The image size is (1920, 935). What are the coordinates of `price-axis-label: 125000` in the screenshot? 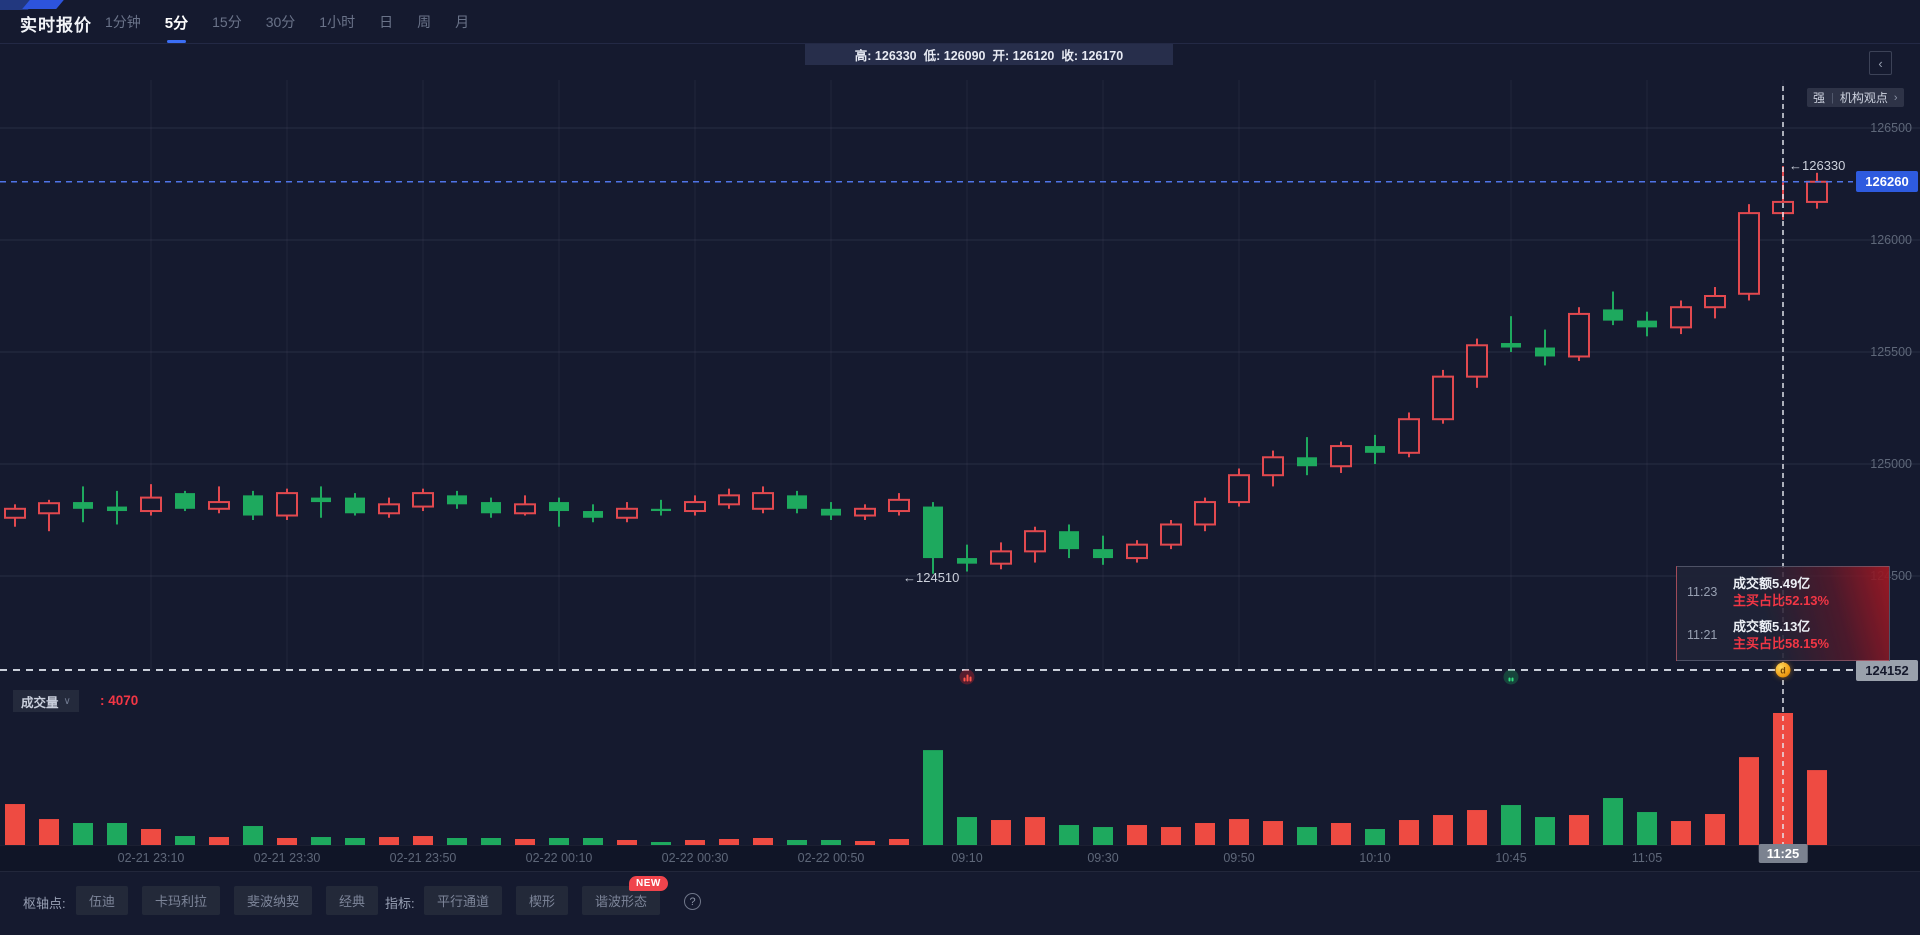 It's located at (1891, 463).